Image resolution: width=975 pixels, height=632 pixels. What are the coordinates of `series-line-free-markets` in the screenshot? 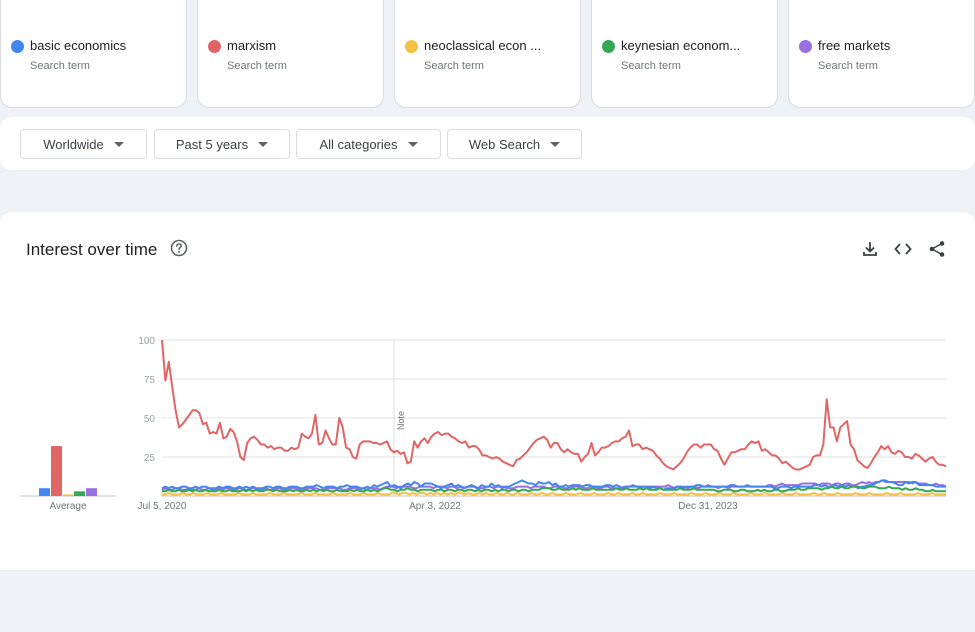 It's located at (554, 485).